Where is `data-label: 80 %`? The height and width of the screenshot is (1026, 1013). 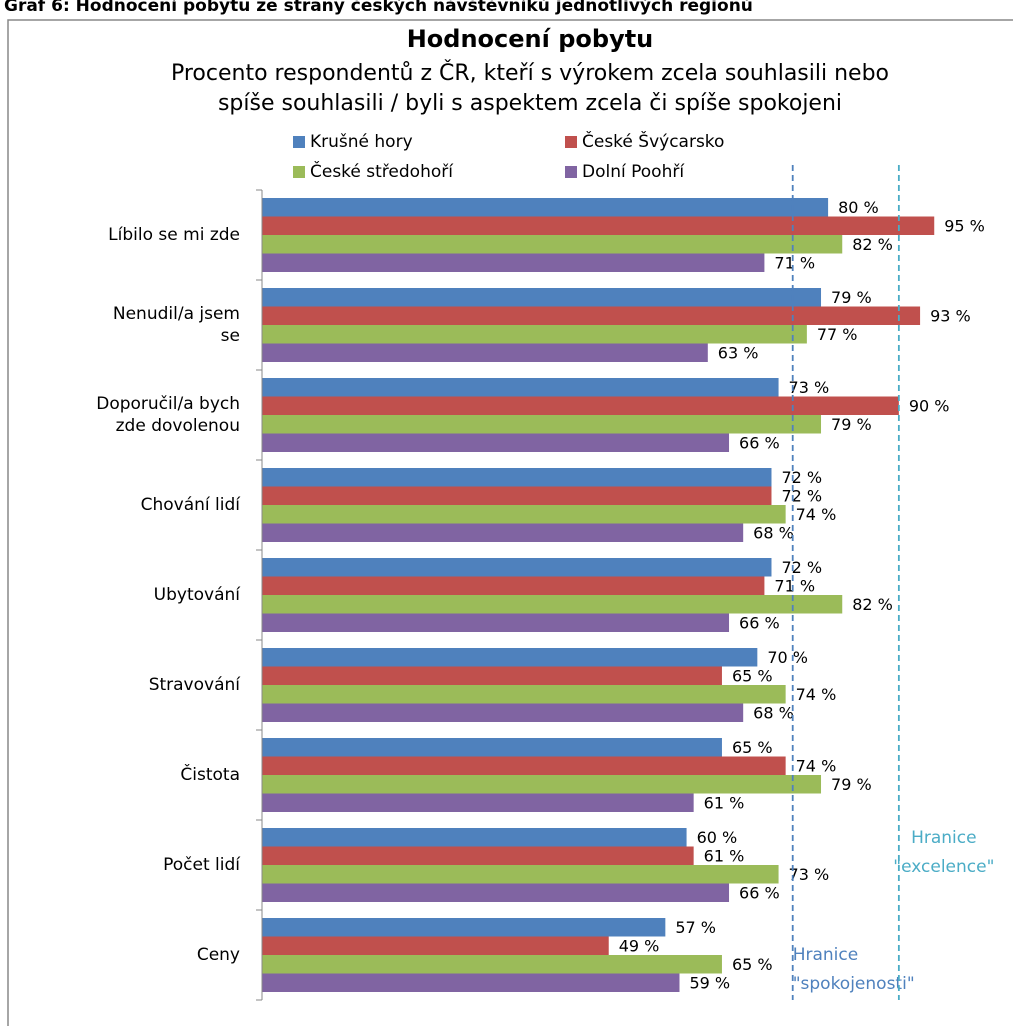 data-label: 80 % is located at coordinates (858, 207).